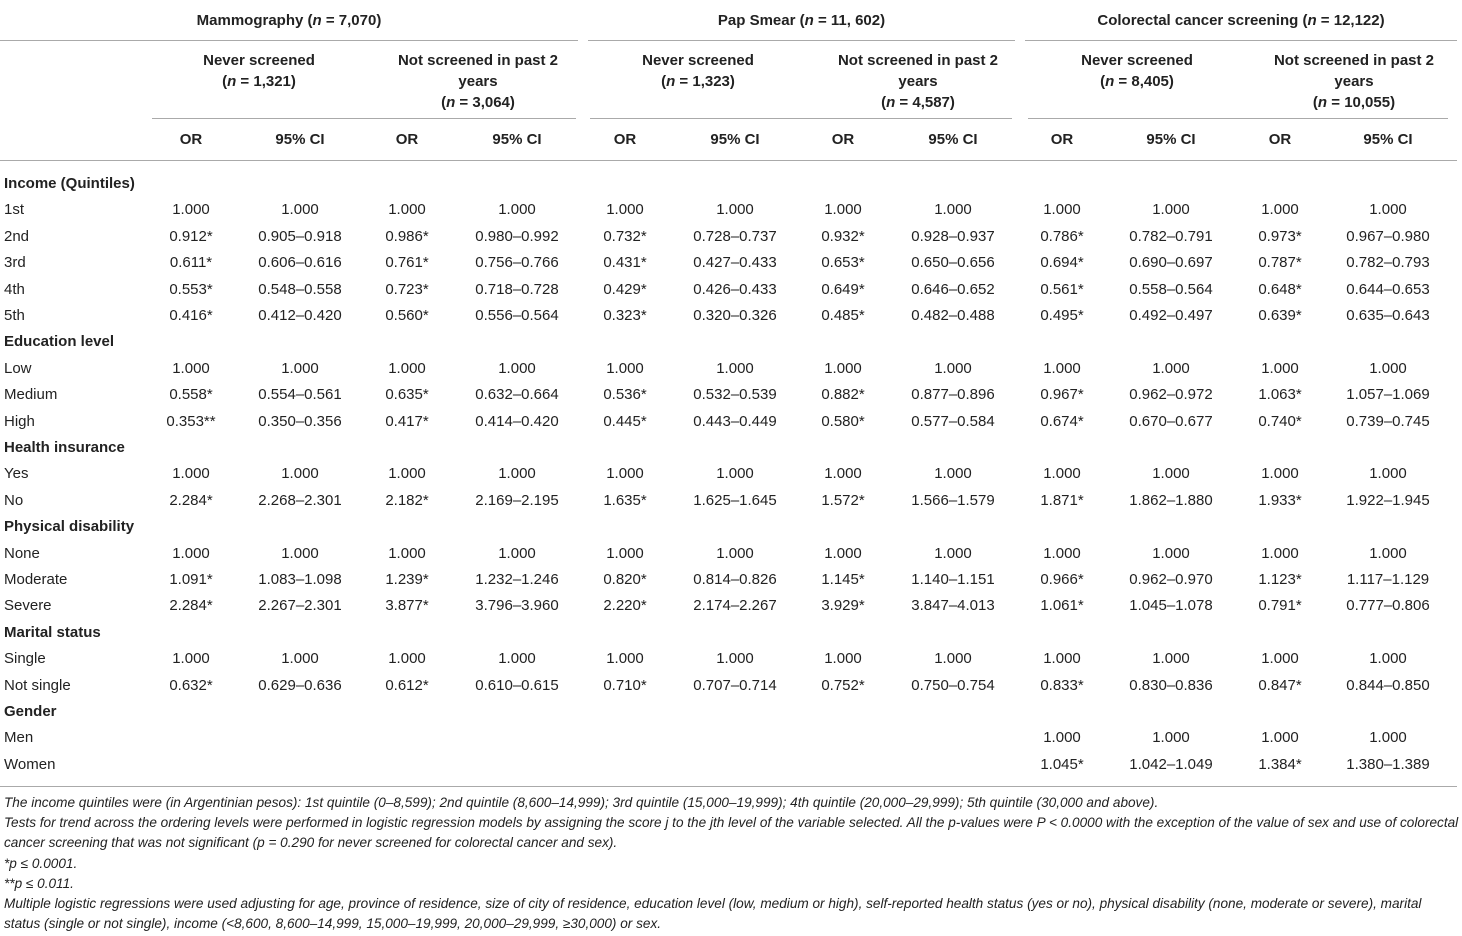 The height and width of the screenshot is (936, 1462). Describe the element at coordinates (735, 606) in the screenshot. I see `cell: 2.174–2.267` at that location.